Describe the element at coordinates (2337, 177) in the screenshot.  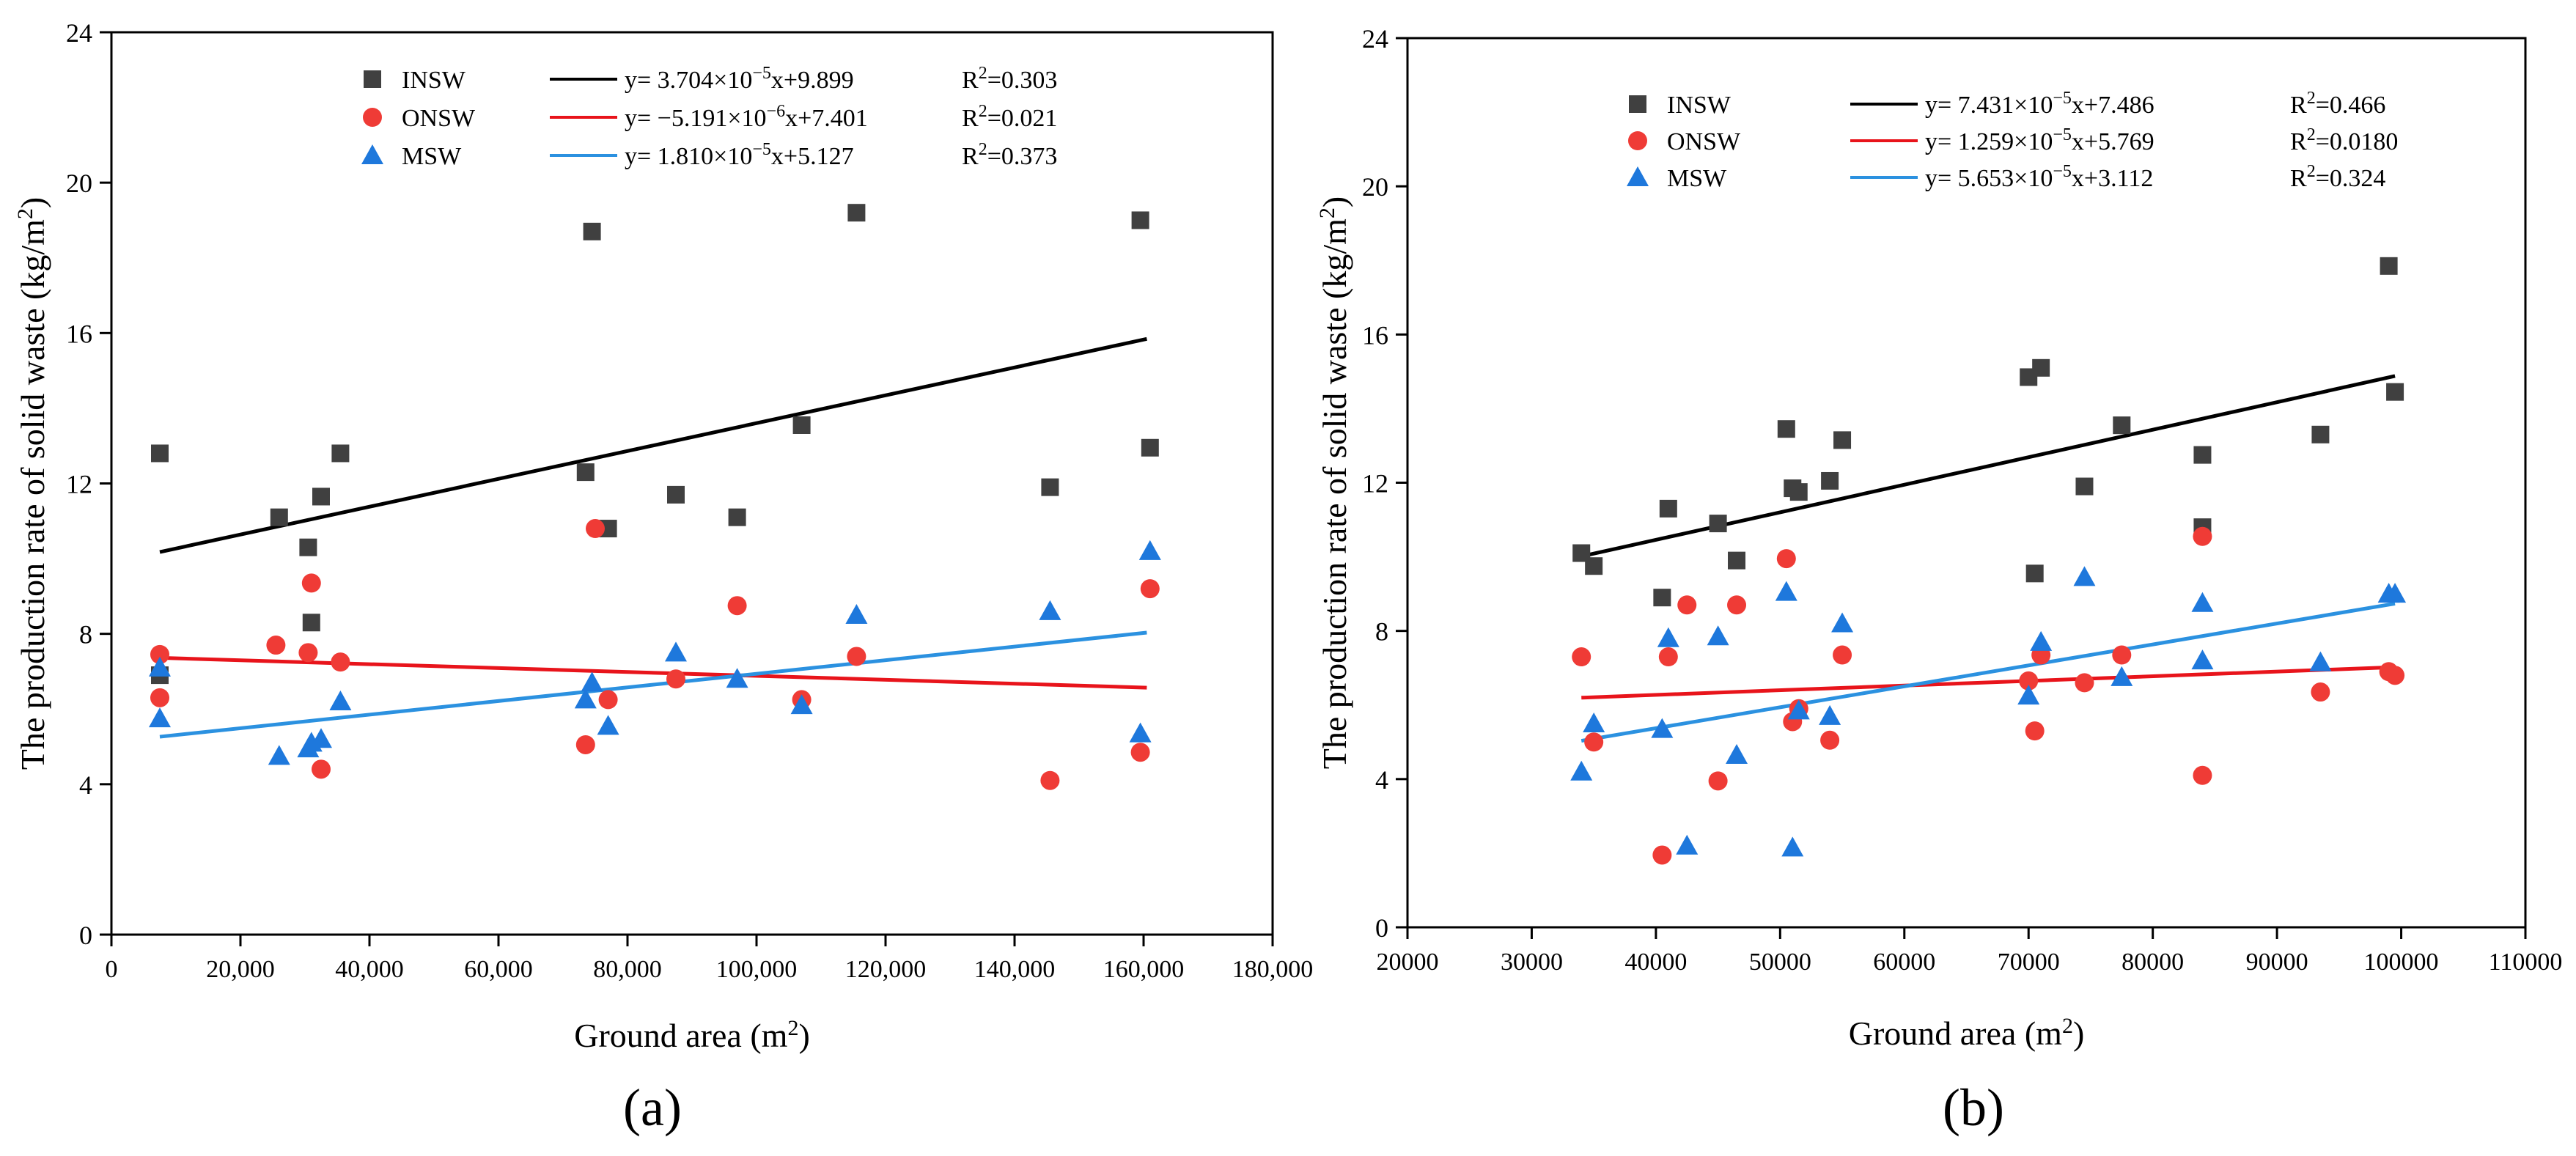
I see `fit-r2-msw: R2=0.324` at that location.